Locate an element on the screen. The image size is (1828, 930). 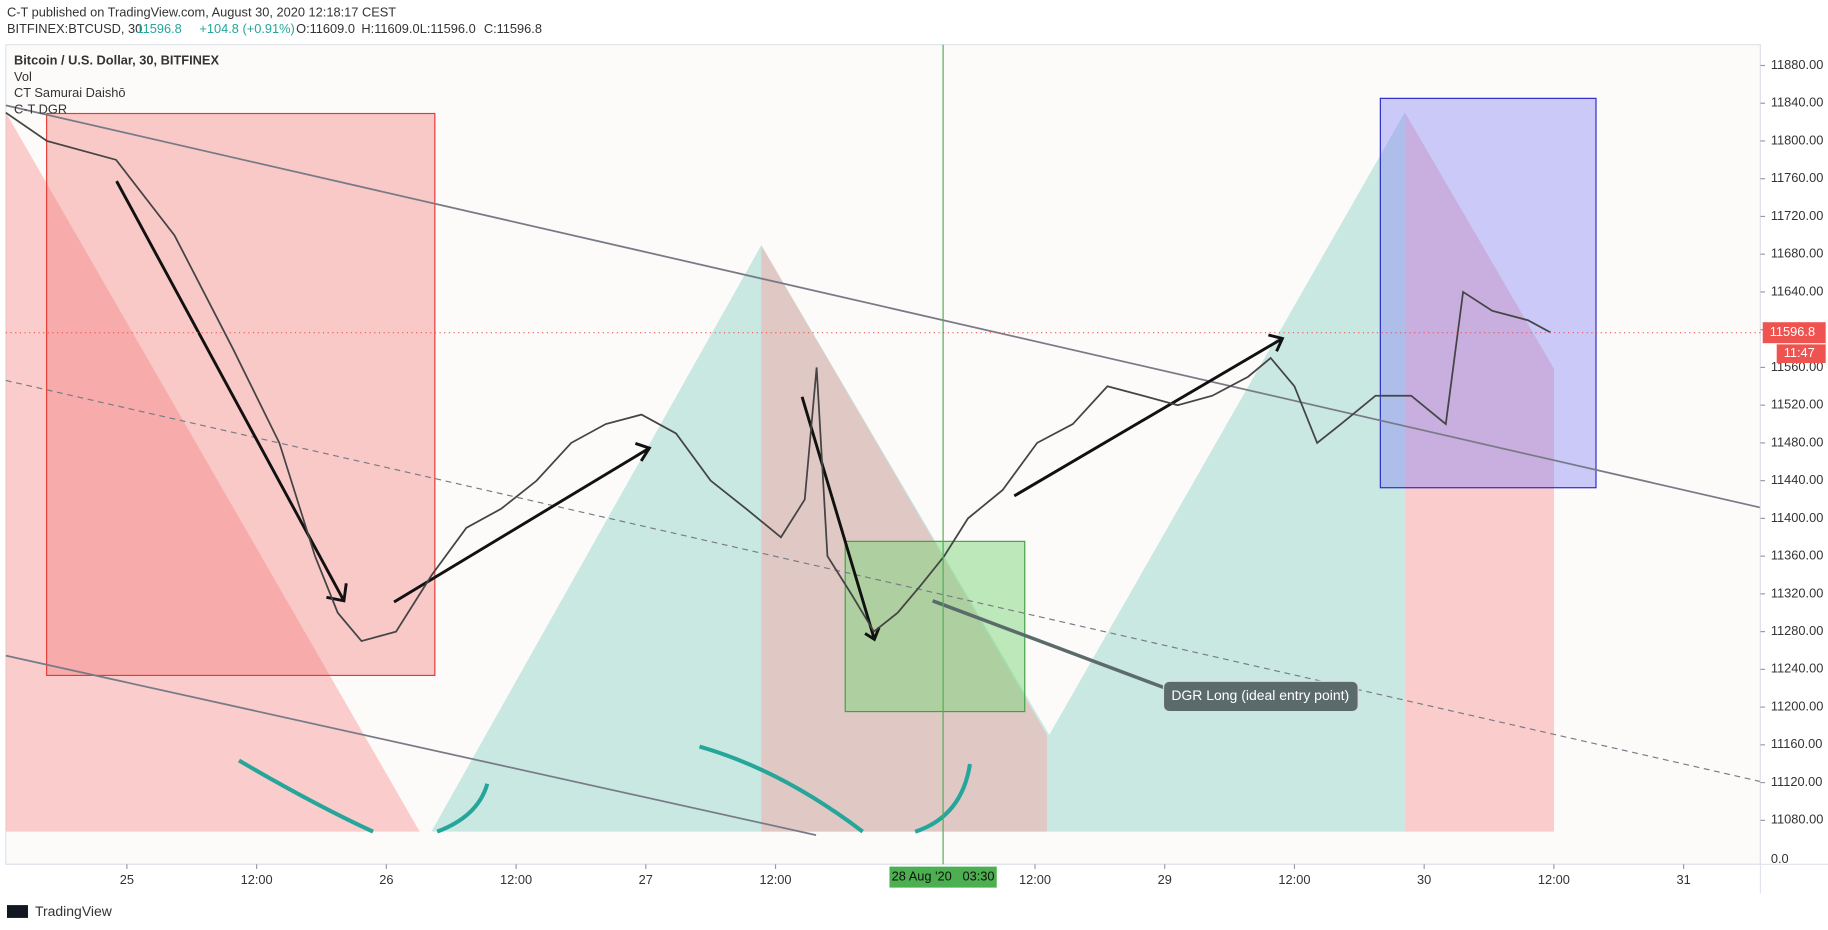
y-tick-label: 11120.00 is located at coordinates (1797, 781).